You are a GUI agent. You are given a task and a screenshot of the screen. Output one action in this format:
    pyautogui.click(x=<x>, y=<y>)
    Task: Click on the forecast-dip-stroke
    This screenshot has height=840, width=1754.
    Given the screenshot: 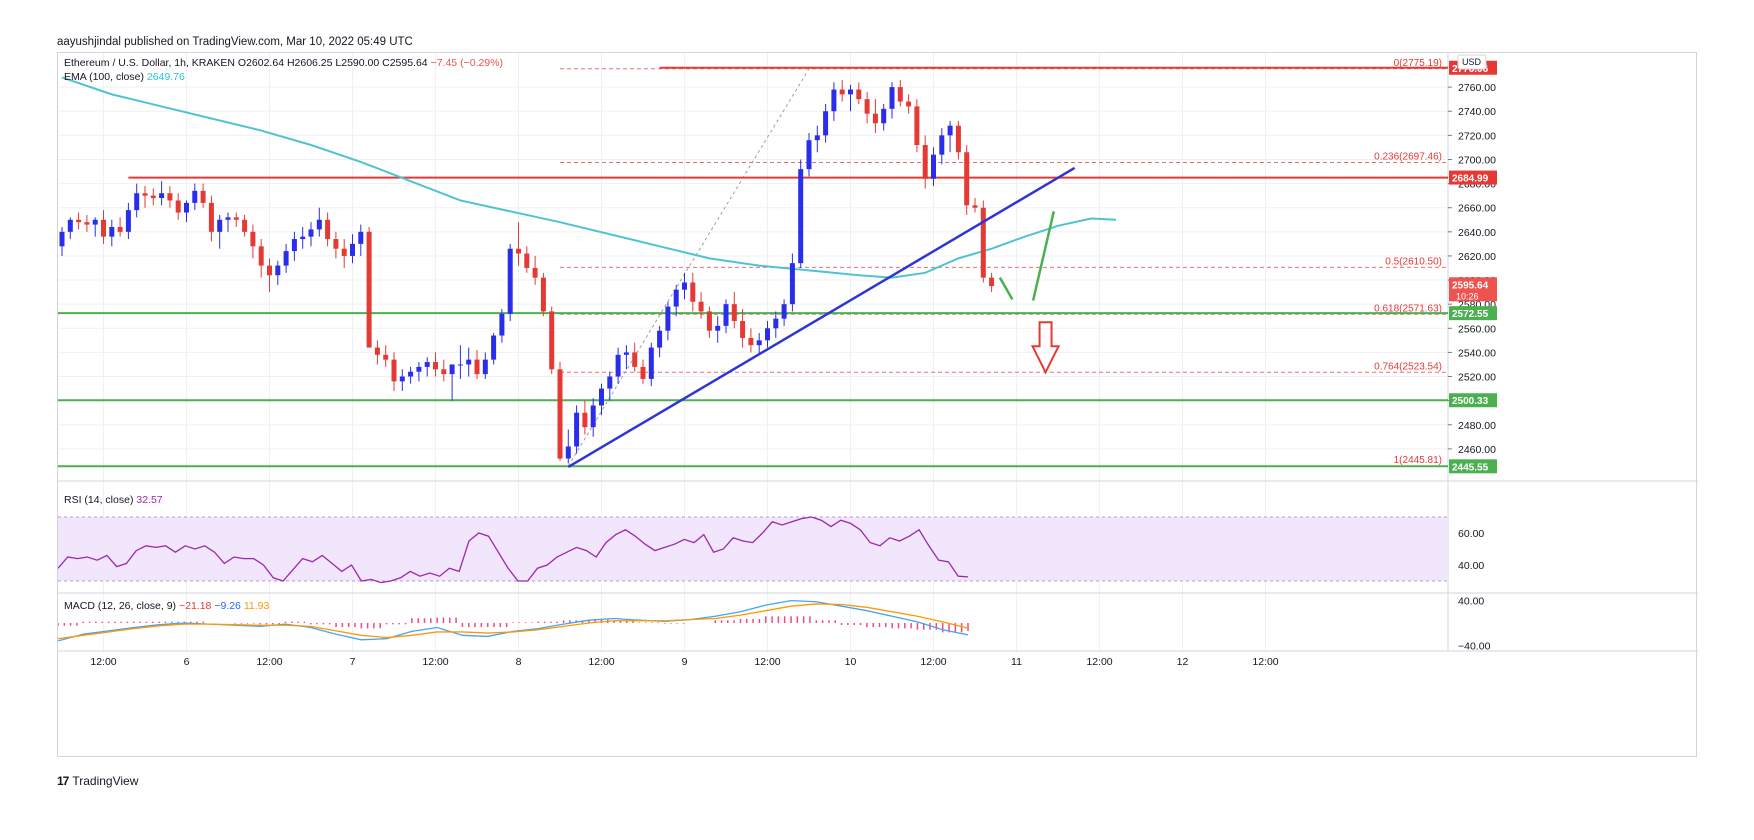 What is the action you would take?
    pyautogui.click(x=1006, y=288)
    